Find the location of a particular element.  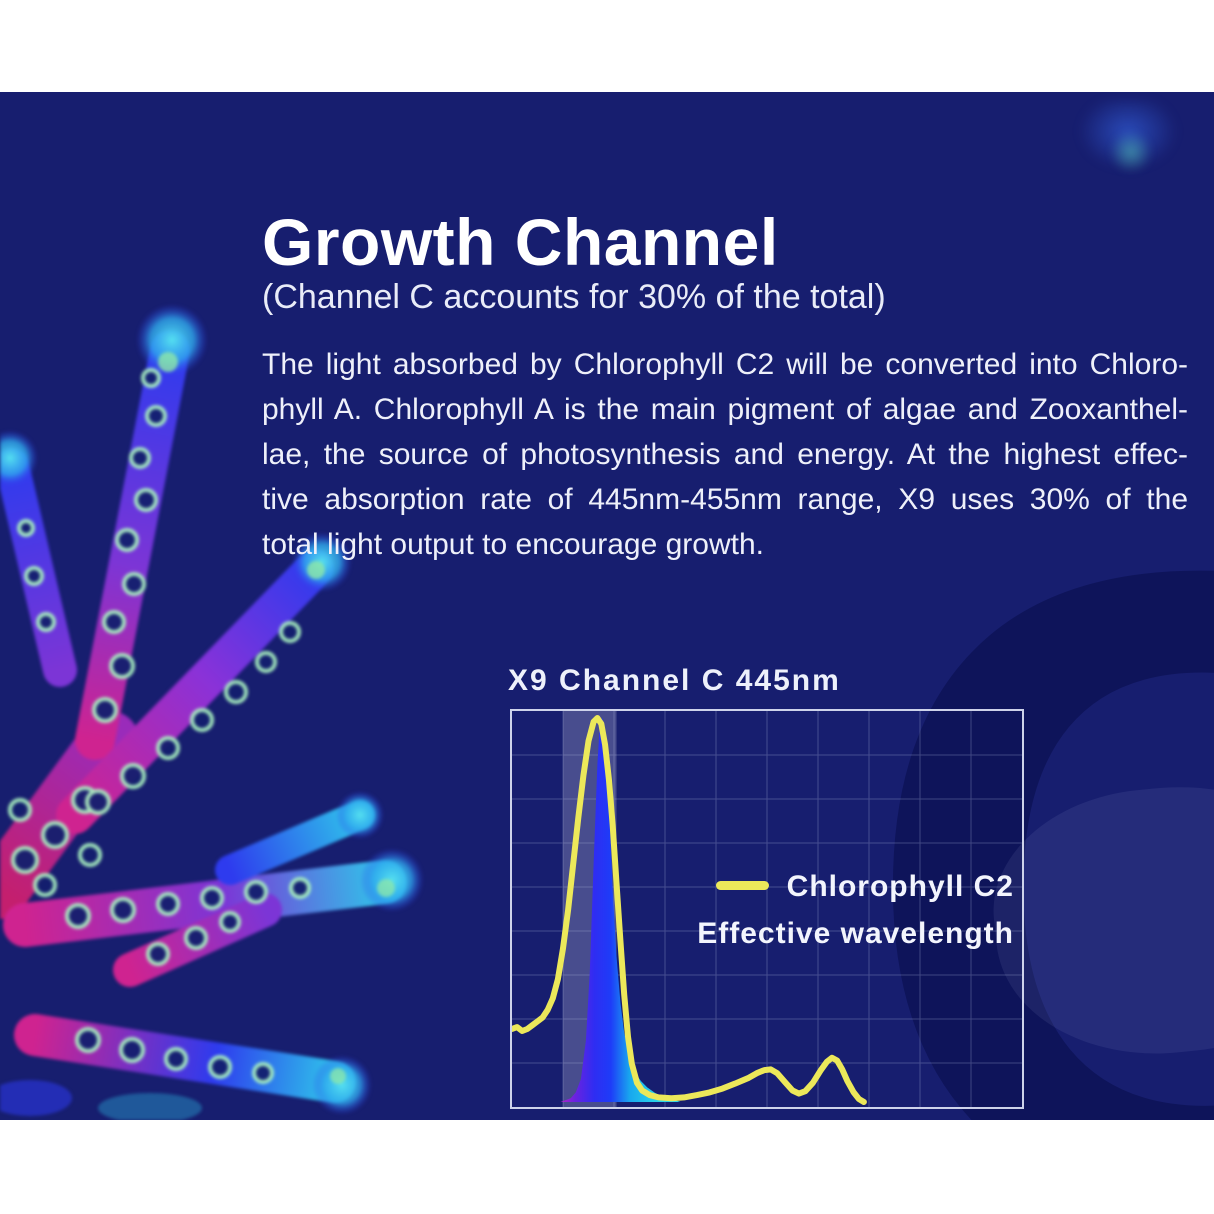

spectrum-chart: Chlorophyll C2 Effective wavelength is located at coordinates (767, 909).